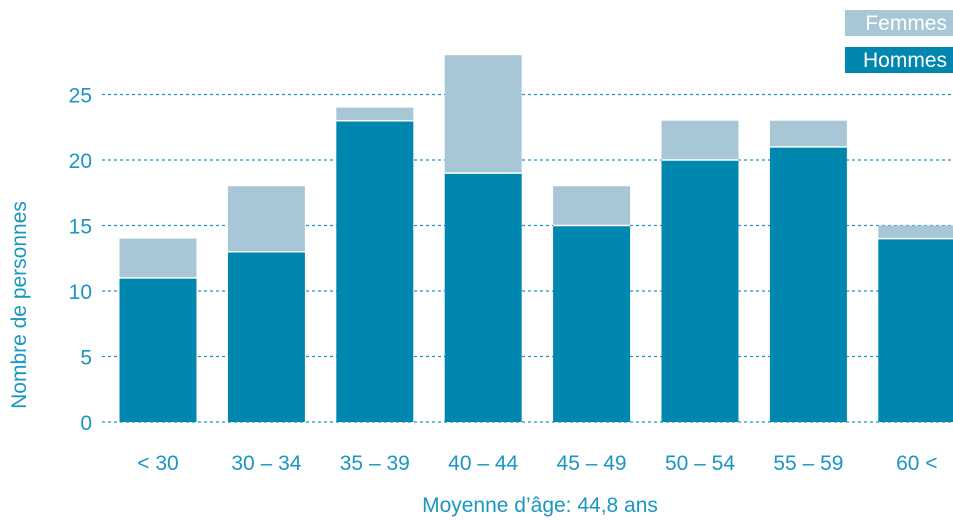  Describe the element at coordinates (80, 161) in the screenshot. I see `y-tick-label: 20` at that location.